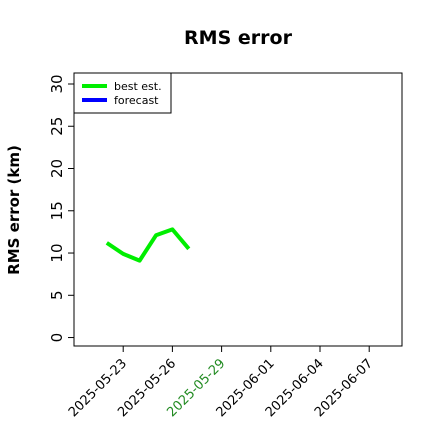 The height and width of the screenshot is (440, 440). I want to click on legend-label: forecast, so click(136, 100).